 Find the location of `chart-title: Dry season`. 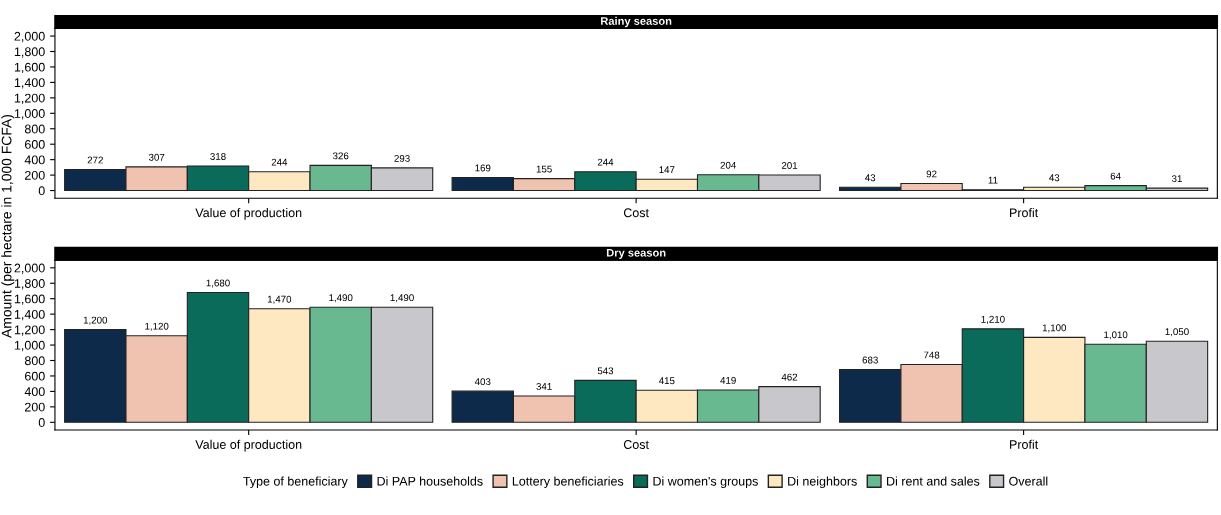

chart-title: Dry season is located at coordinates (636, 253).